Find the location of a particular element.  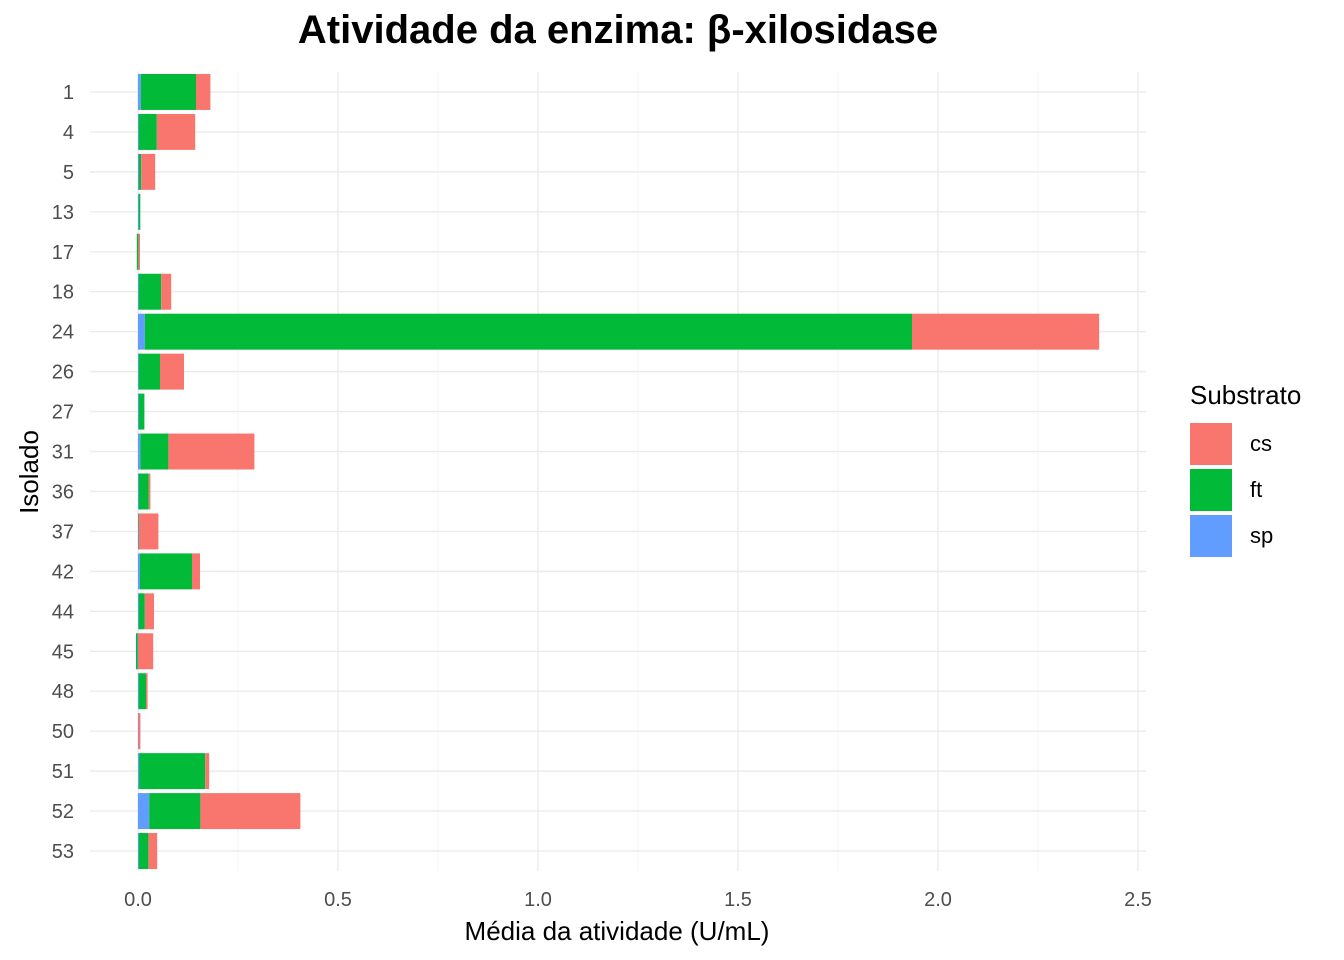

y-tick-label: 42 is located at coordinates (63, 572).